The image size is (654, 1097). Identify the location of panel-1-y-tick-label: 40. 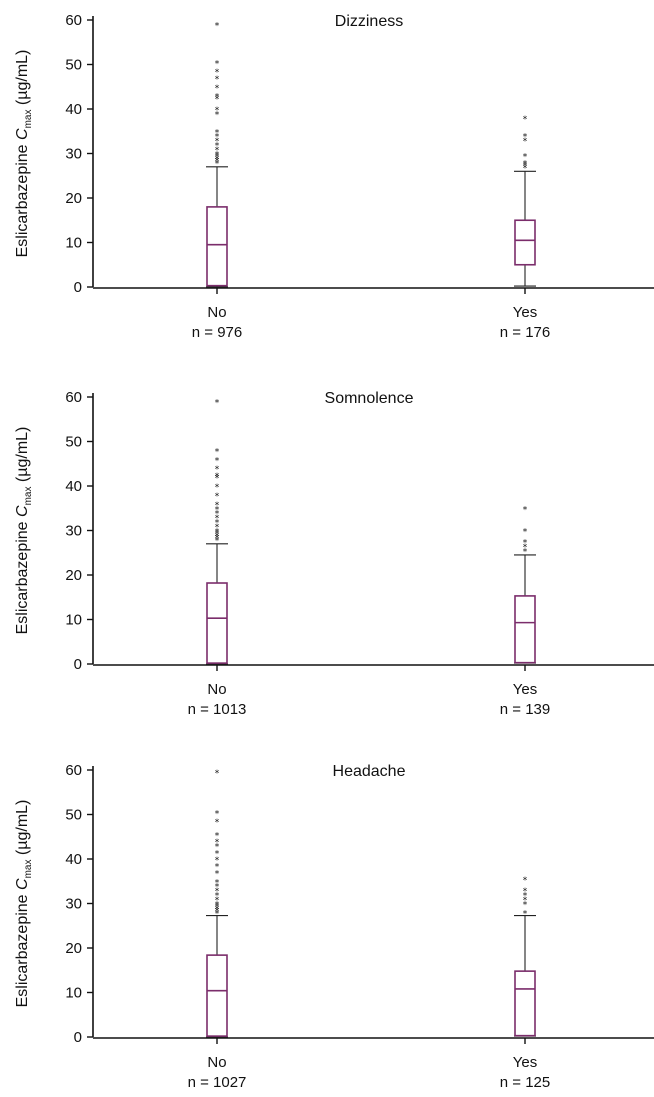
(73, 109).